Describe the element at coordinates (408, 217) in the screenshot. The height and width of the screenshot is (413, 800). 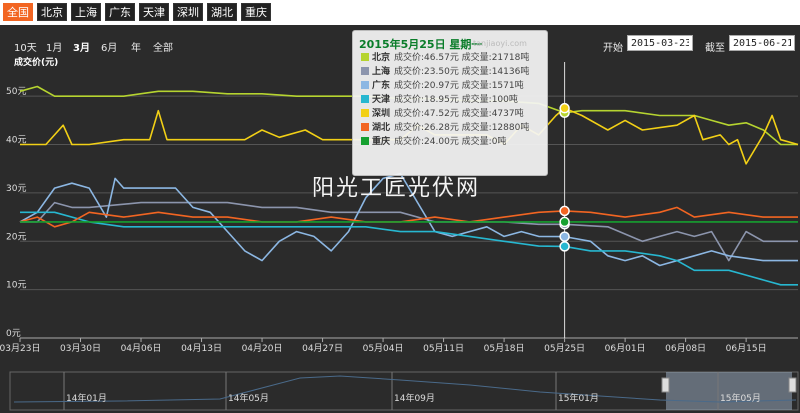
I see `series-line-湖北` at that location.